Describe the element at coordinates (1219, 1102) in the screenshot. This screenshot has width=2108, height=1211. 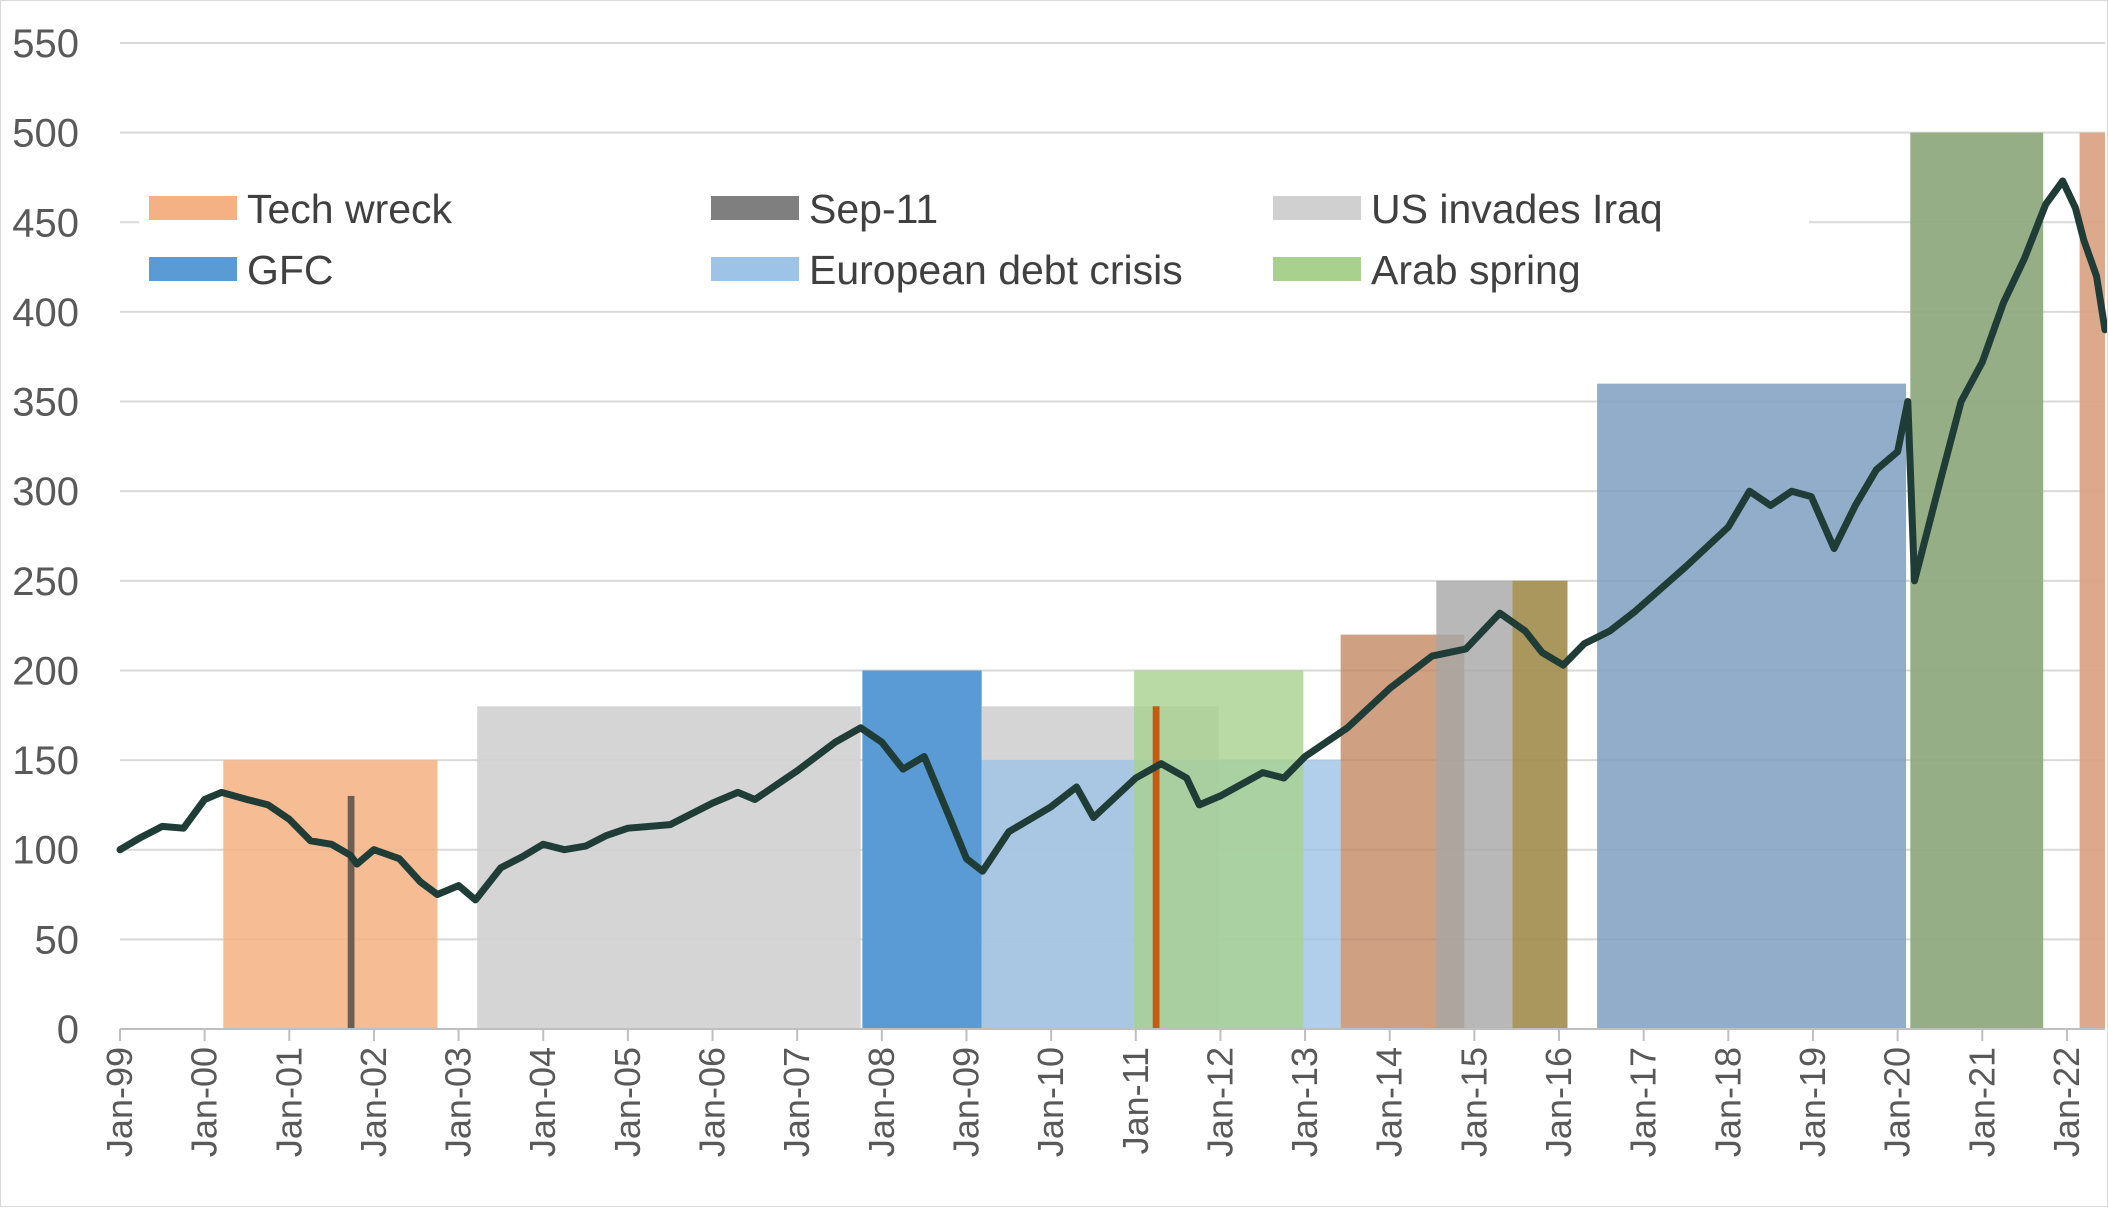
I see `x-tick-label: Jan-12` at that location.